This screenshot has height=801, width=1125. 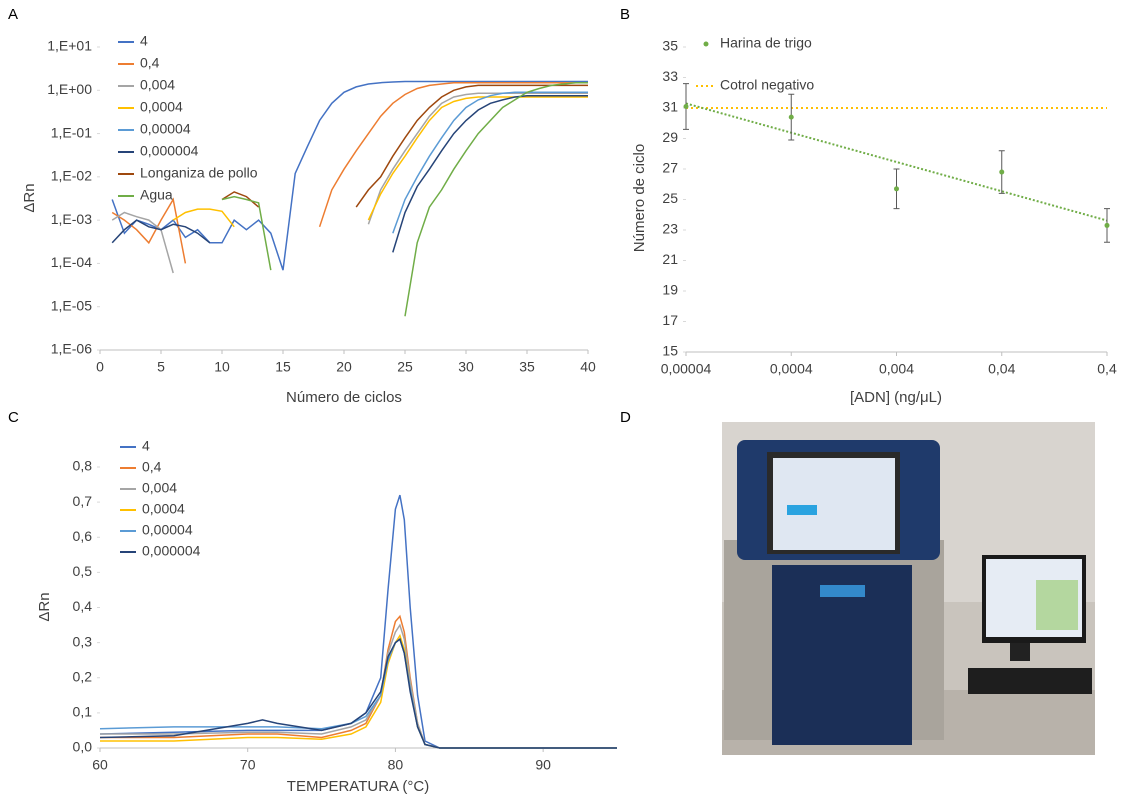 I want to click on legend-label: Longaniza de pollo, so click(x=199, y=173).